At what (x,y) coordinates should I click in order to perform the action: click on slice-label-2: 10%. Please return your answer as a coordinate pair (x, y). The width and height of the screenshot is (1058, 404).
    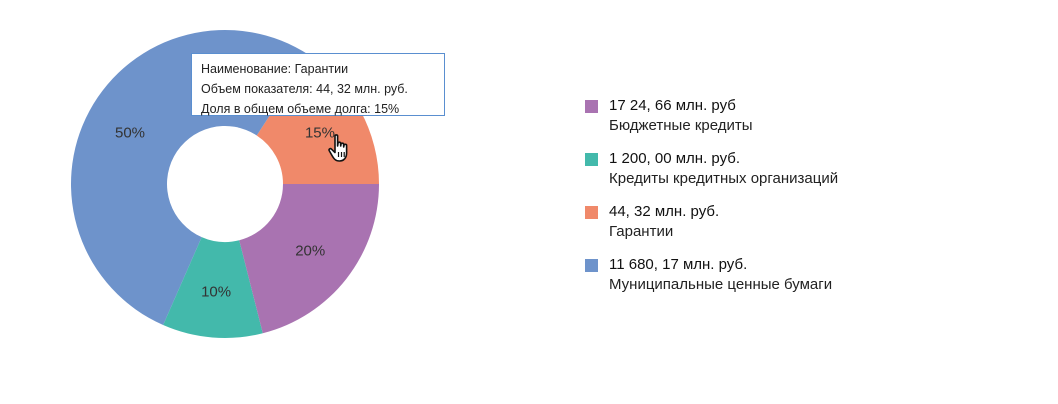
    Looking at the image, I should click on (216, 292).